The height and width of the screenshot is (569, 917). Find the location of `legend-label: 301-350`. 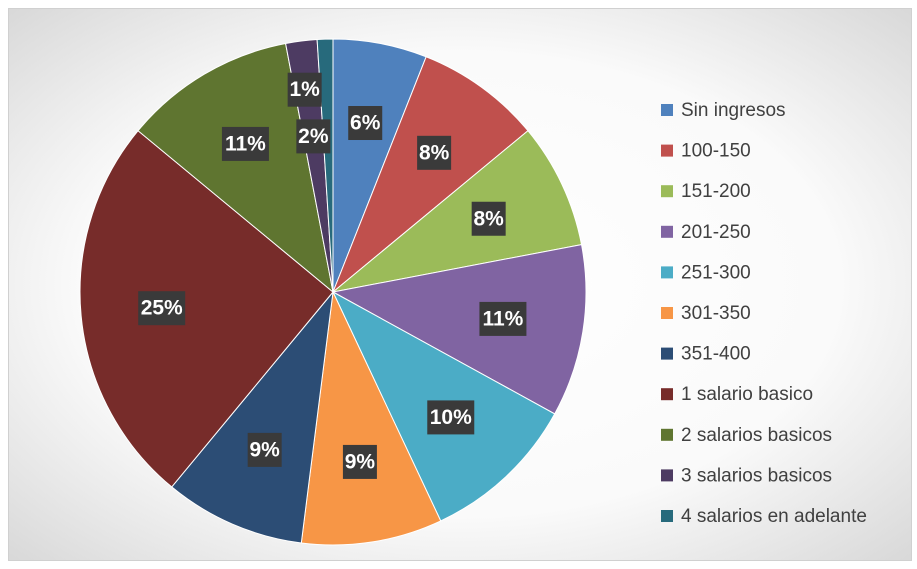

legend-label: 301-350 is located at coordinates (716, 313).